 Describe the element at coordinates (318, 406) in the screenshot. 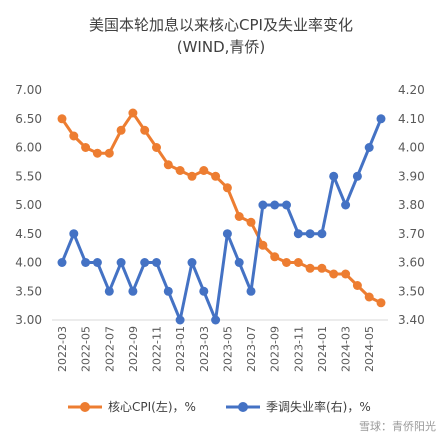

I see `legend-label-unemployment: 季调失业率(右)，%` at that location.